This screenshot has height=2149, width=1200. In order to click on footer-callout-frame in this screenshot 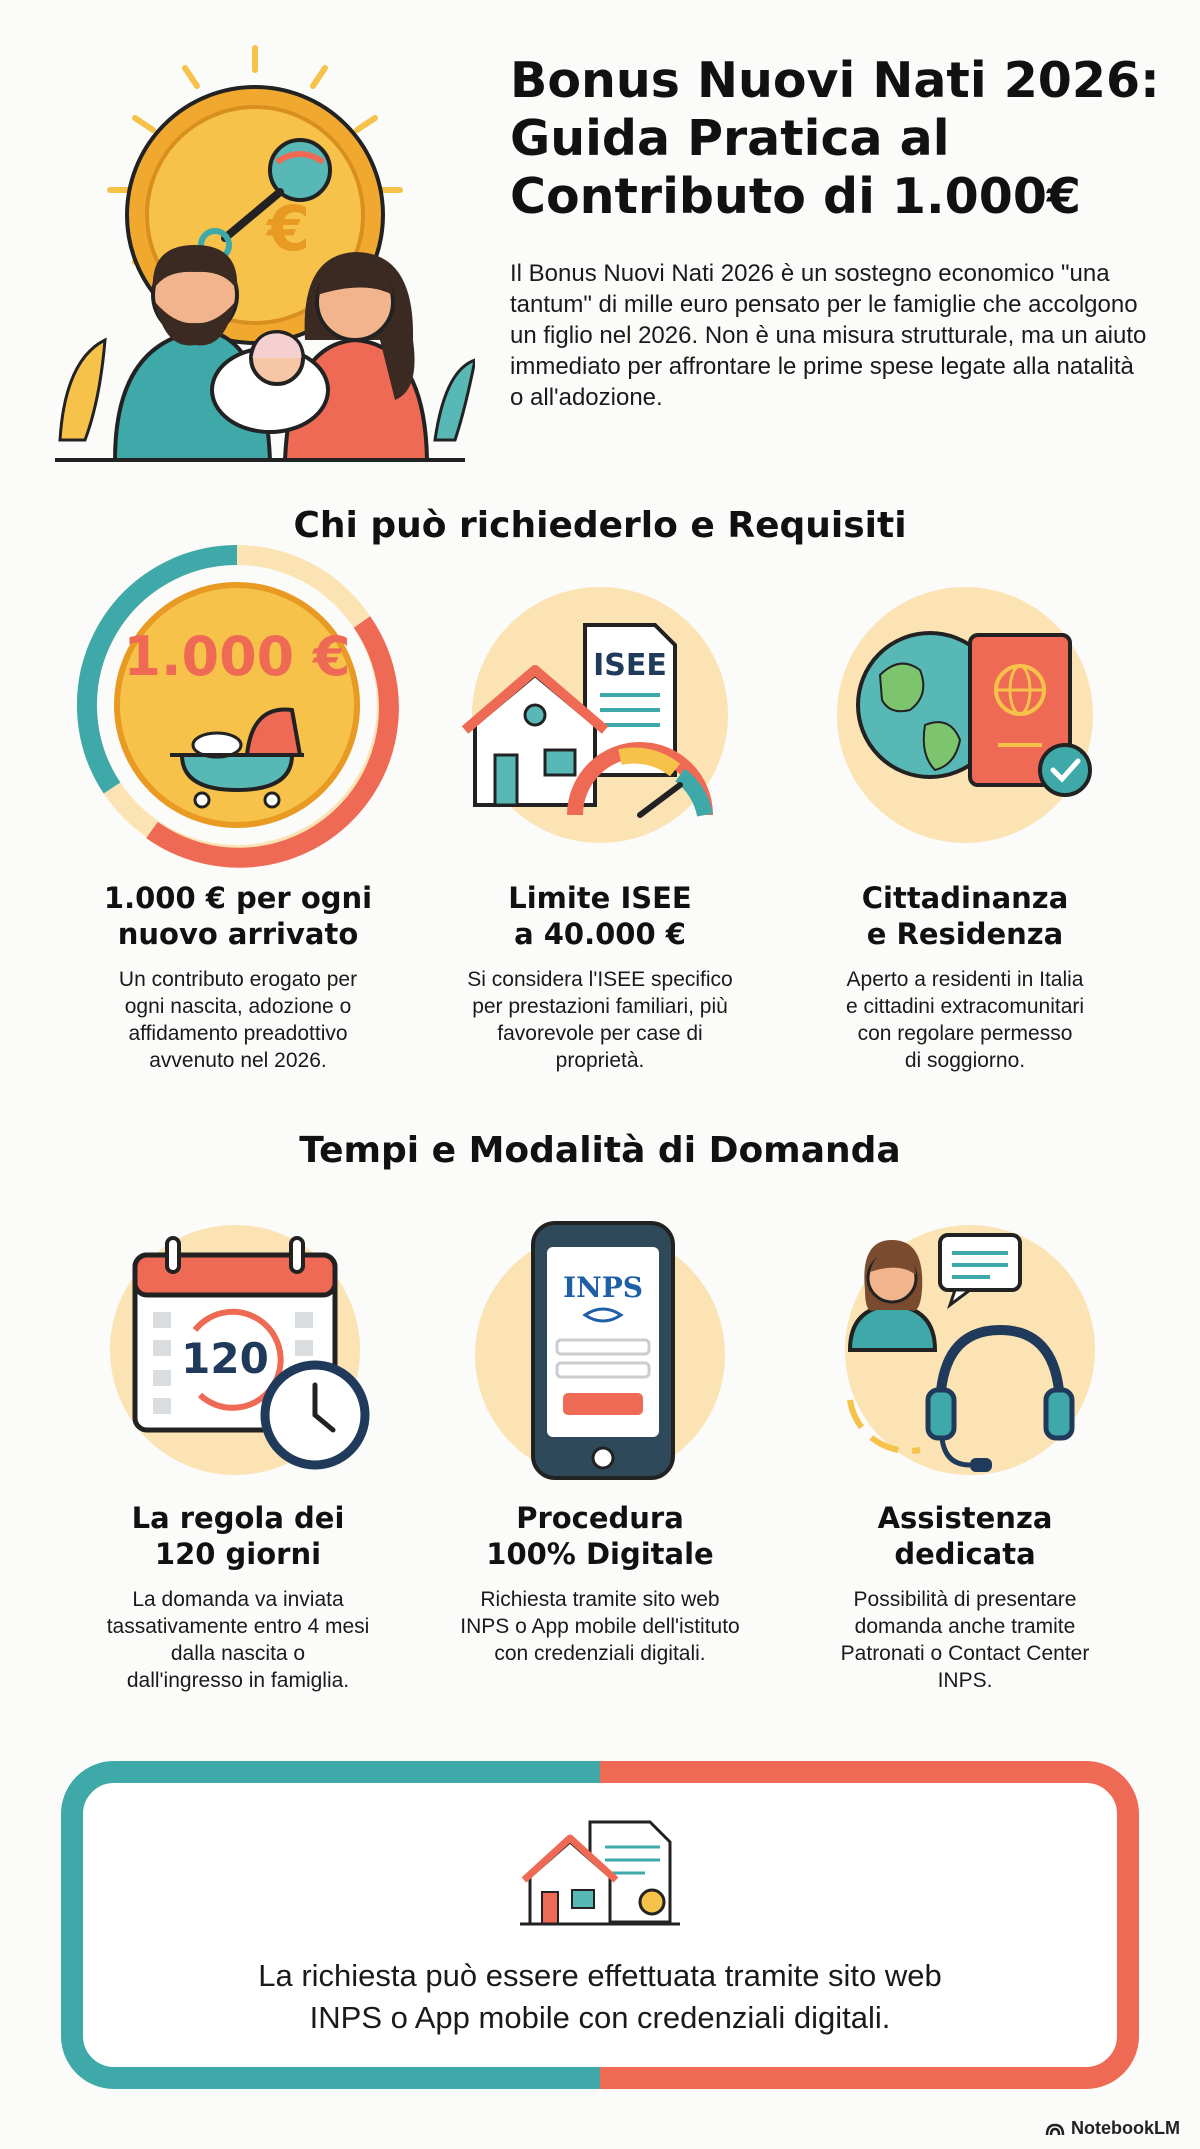, I will do `click(600, 1925)`.